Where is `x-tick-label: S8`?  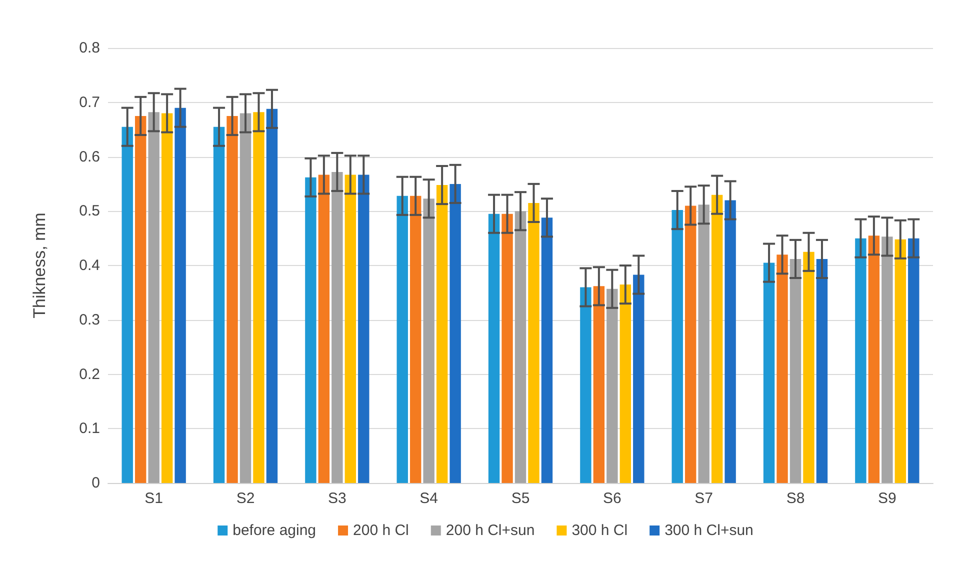
x-tick-label: S8 is located at coordinates (795, 498).